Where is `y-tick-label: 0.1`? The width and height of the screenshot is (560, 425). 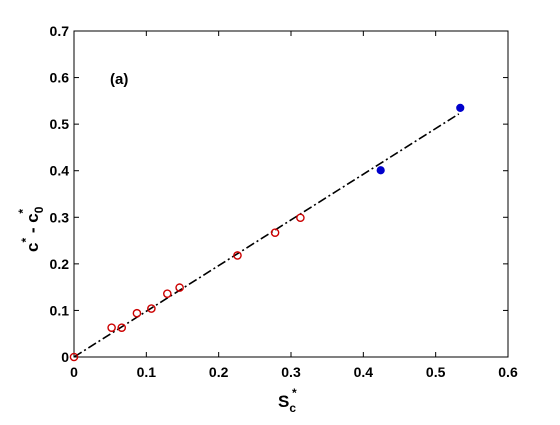
y-tick-label: 0.1 is located at coordinates (60, 310).